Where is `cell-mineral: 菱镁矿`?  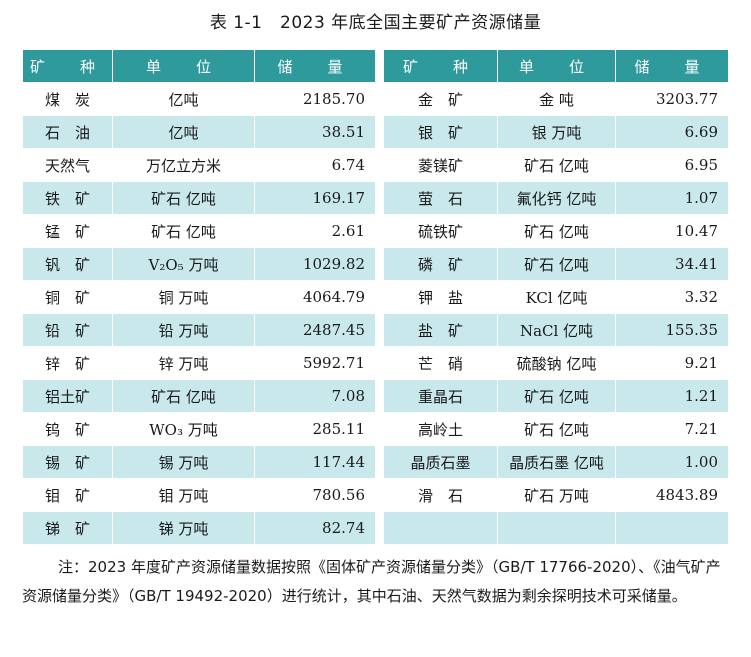
cell-mineral: 菱镁矿 is located at coordinates (440, 165).